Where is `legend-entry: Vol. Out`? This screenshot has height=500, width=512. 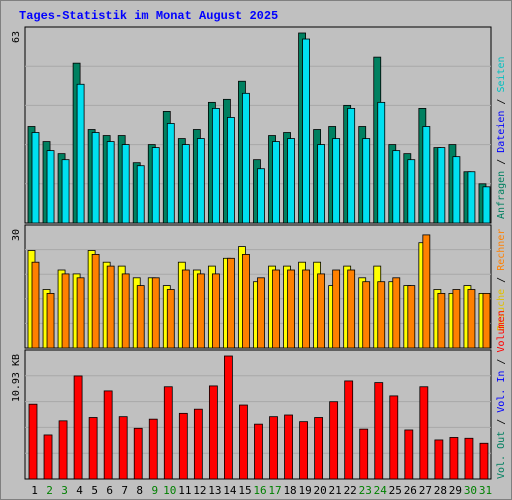 legend-entry: Vol. Out is located at coordinates (501, 455).